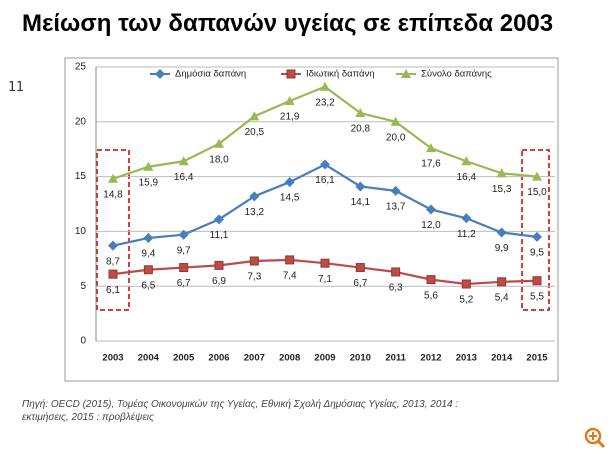  I want to click on value-label: 9,5, so click(537, 253).